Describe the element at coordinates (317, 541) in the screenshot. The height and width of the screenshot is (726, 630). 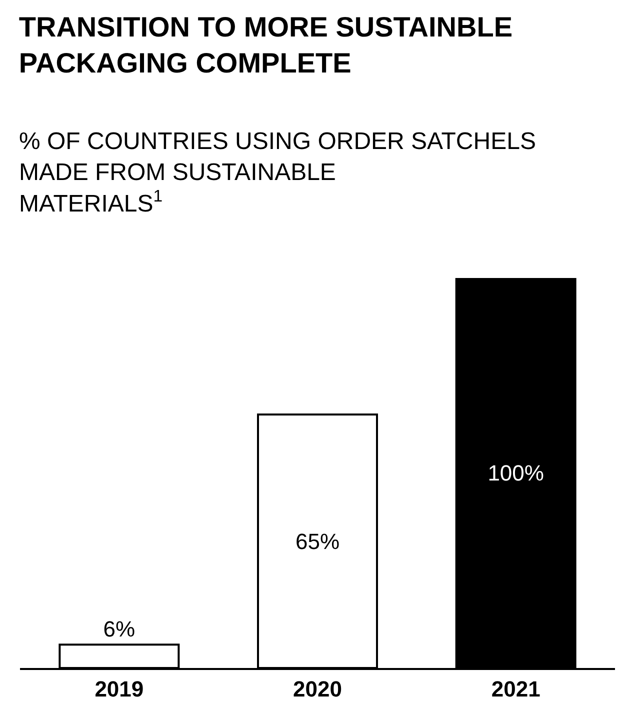
I see `data-label: 65%` at that location.